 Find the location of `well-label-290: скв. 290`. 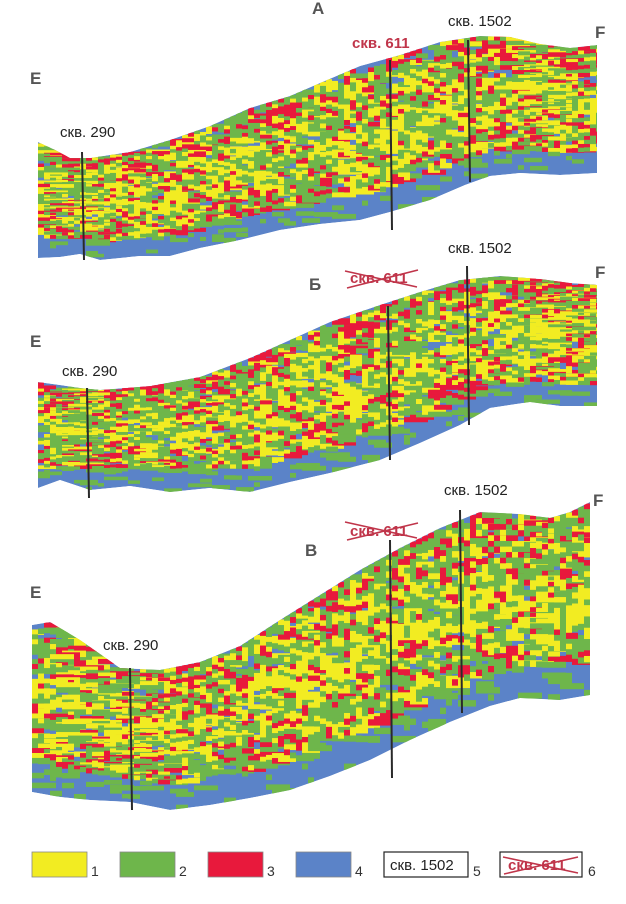

well-label-290: скв. 290 is located at coordinates (87, 132).